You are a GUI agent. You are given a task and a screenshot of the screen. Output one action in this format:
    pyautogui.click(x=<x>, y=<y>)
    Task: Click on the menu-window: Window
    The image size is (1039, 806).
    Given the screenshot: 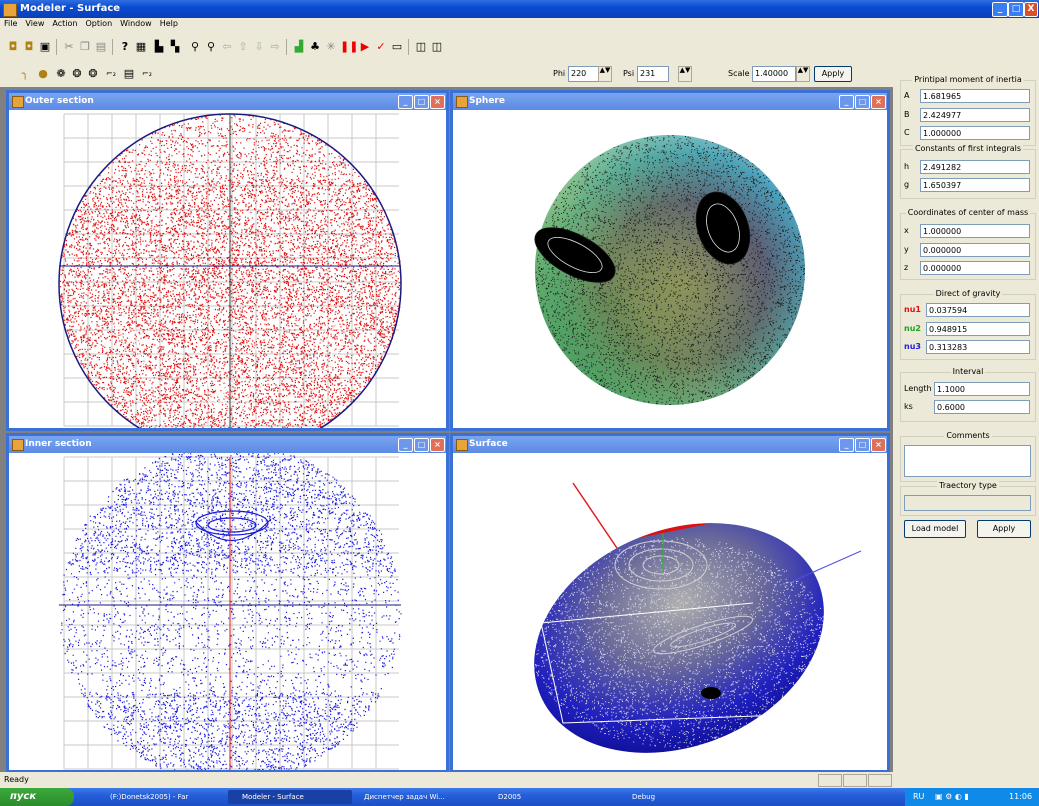 What is the action you would take?
    pyautogui.click(x=136, y=23)
    